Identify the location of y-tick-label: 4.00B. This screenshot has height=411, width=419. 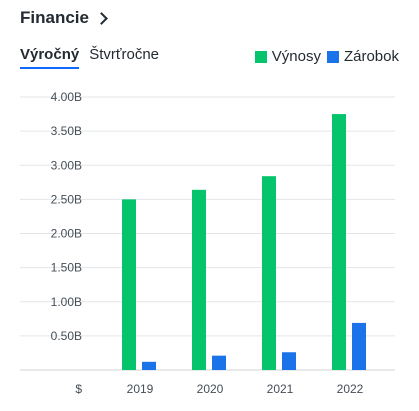
(66, 97).